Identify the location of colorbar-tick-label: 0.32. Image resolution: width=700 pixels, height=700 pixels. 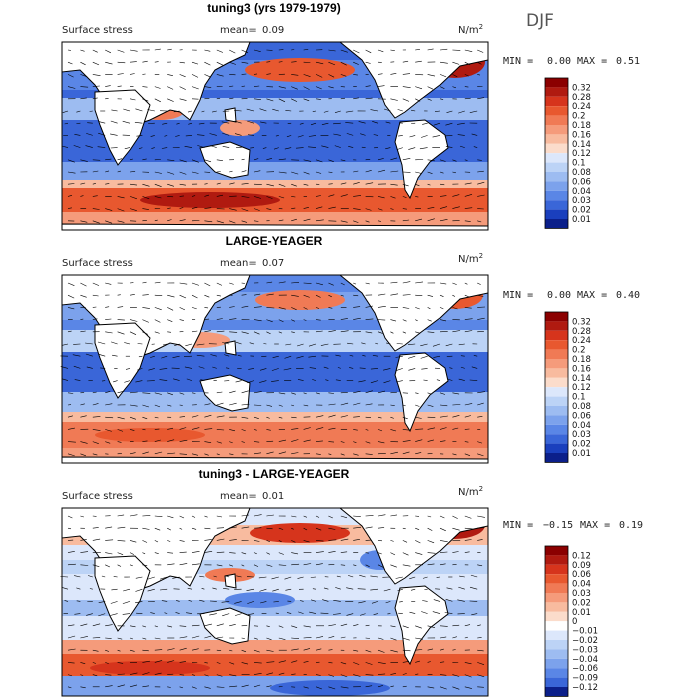
(581, 322).